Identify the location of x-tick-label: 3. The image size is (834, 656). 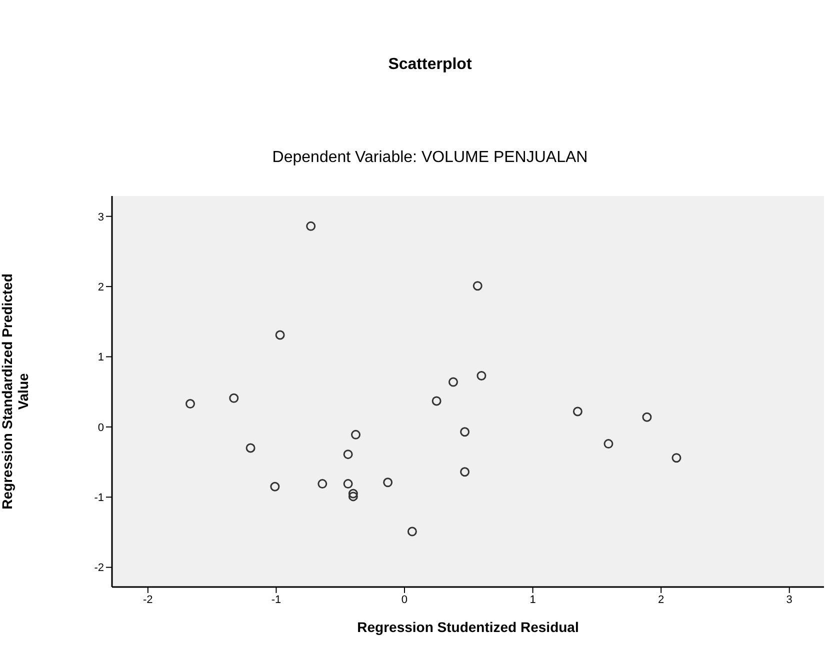
(789, 600).